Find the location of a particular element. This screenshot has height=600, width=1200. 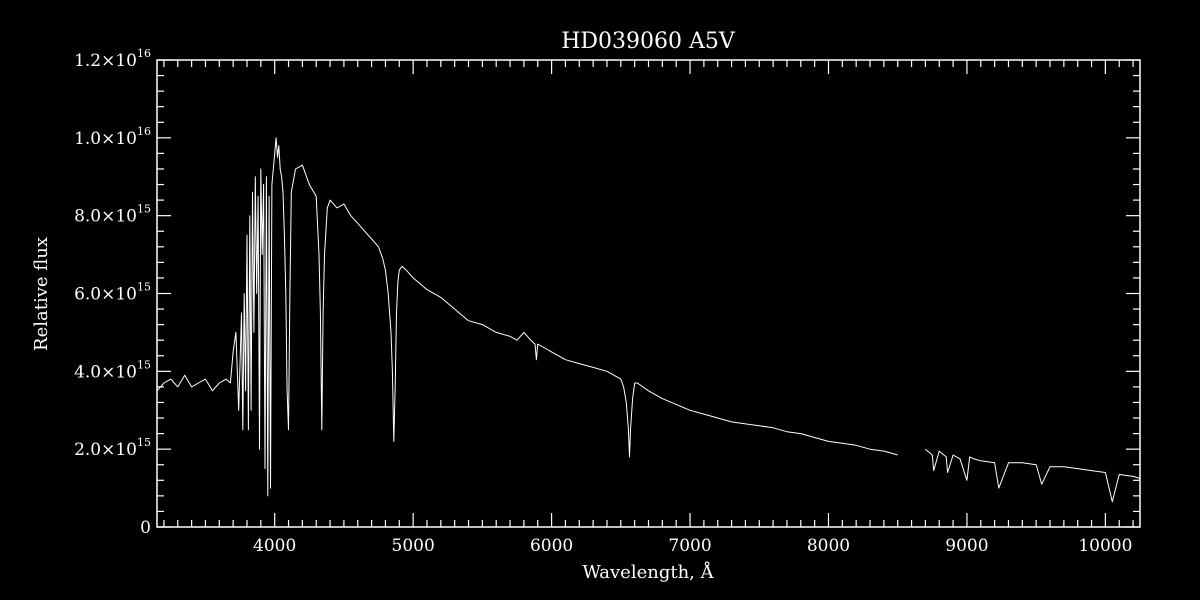

y-tick-label: 4.0×10¹⁵ is located at coordinates (112, 370).